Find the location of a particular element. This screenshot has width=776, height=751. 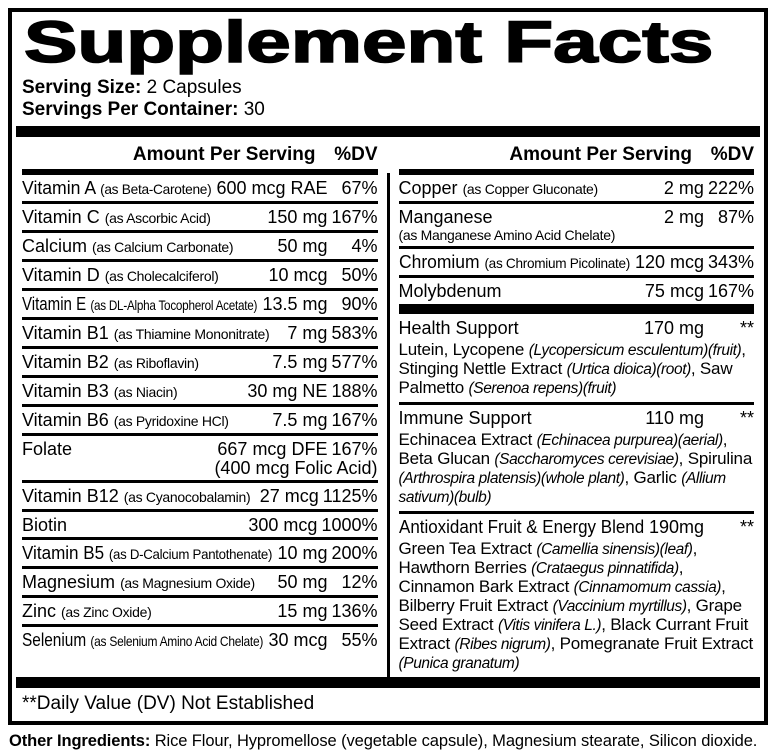

table-row: Copper (as Copper Gluconate) 2 mg 222% is located at coordinates (576, 189).